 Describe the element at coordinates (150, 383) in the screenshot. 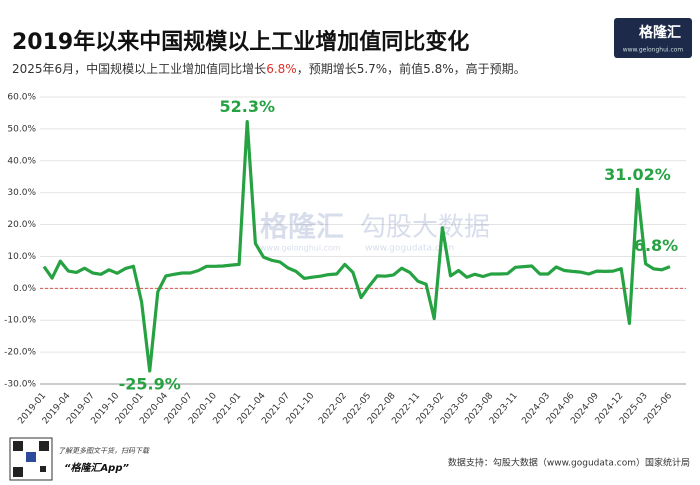

I see `value-label: -25.9%` at that location.